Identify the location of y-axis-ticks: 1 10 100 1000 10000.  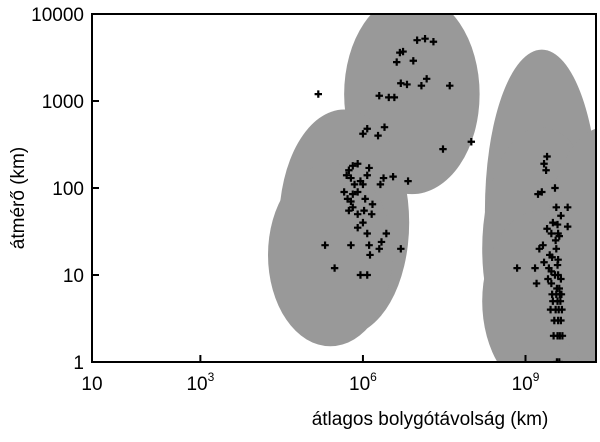
(65, 189).